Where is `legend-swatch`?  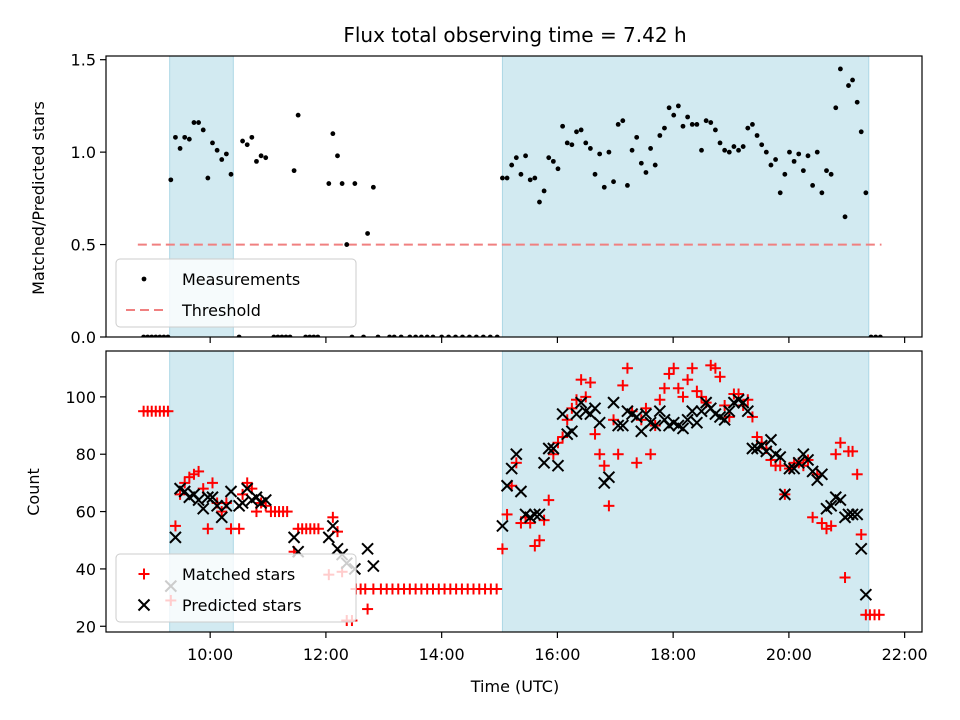 legend-swatch is located at coordinates (144, 279).